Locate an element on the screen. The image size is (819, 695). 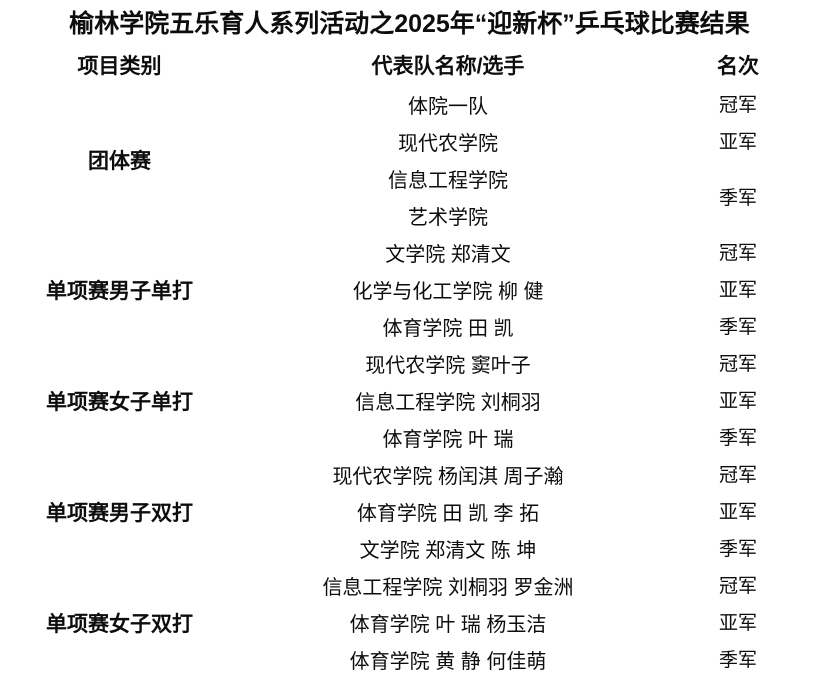
table-row: 信息工程学院 刘桐羽 亚军 is located at coordinates (409, 402).